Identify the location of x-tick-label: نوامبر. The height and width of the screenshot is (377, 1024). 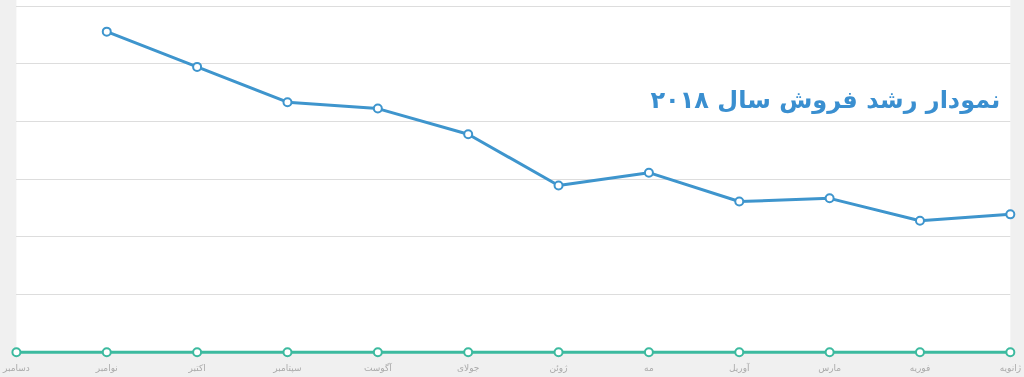
(106, 367).